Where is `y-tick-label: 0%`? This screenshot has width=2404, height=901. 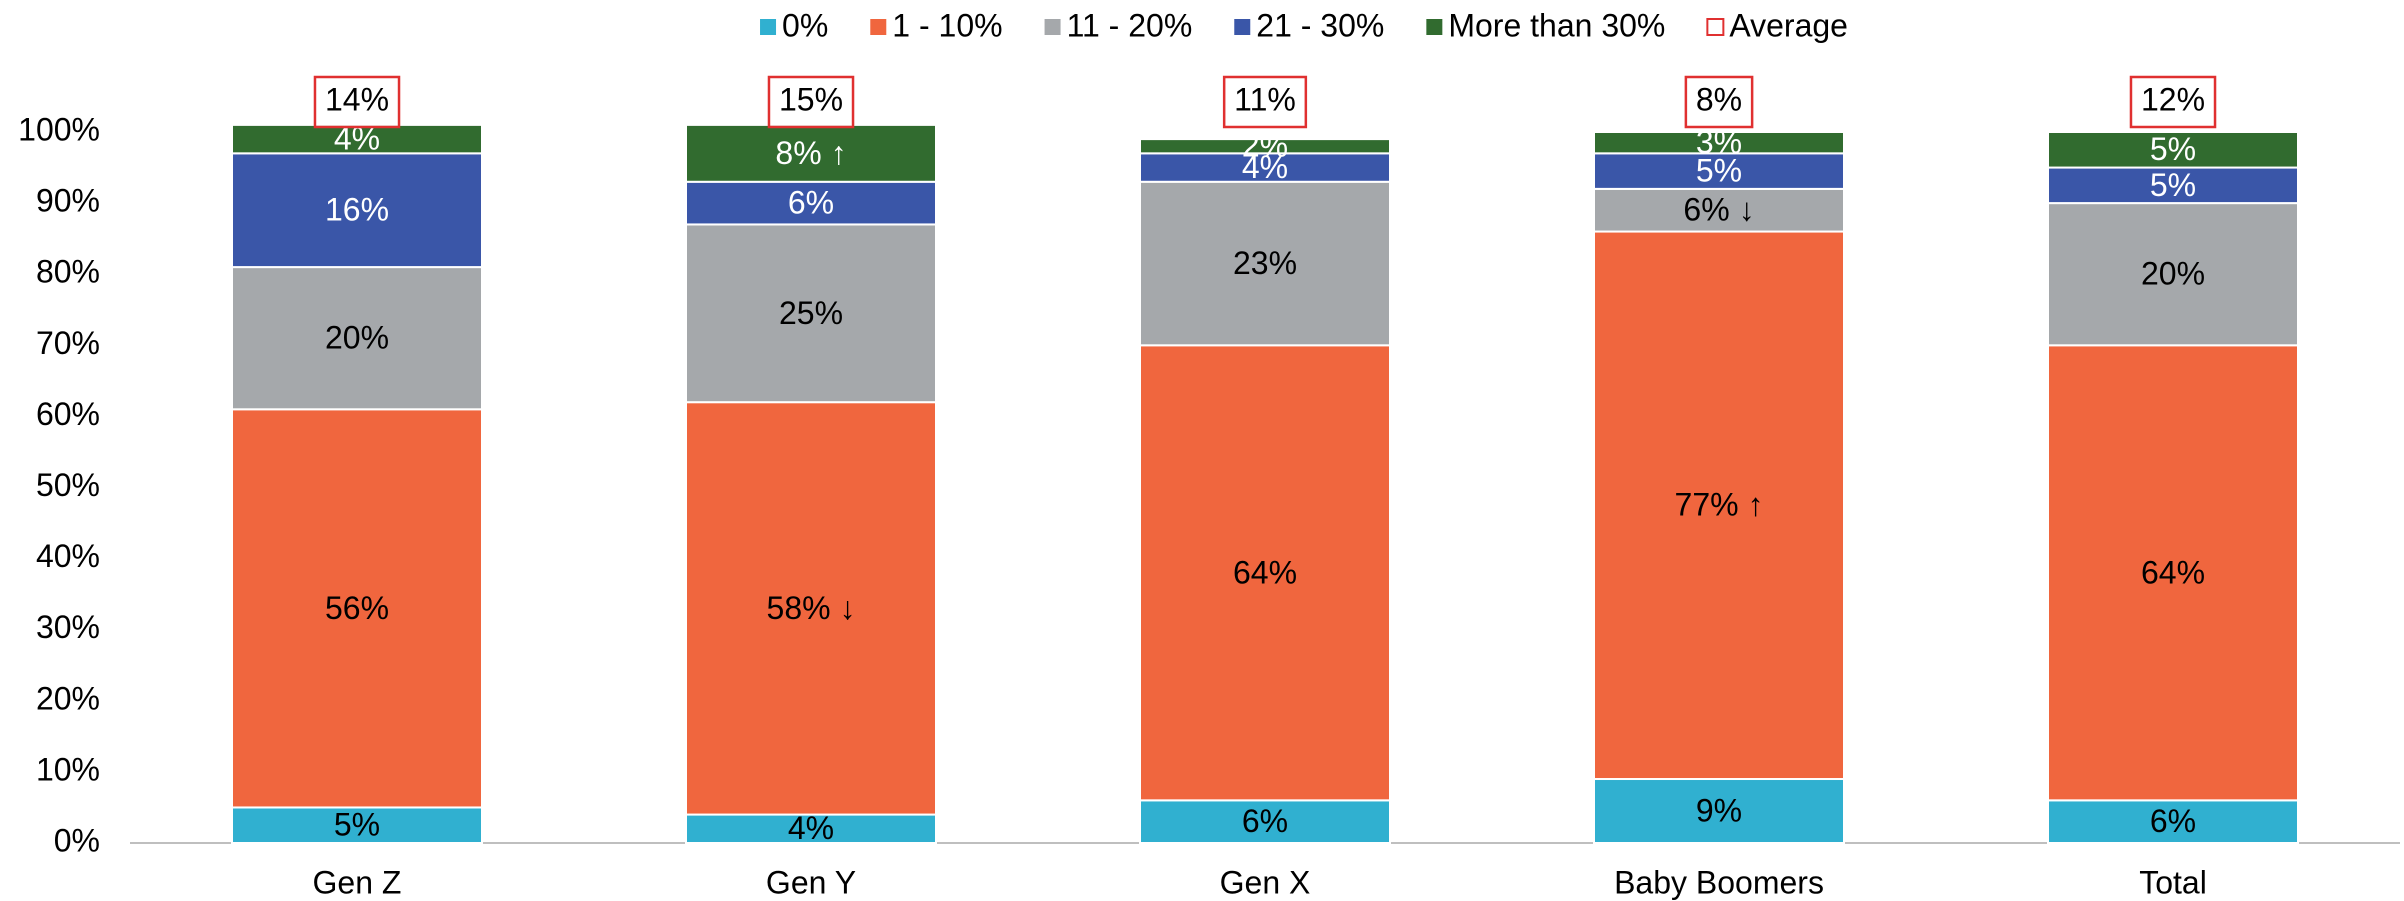 y-tick-label: 0% is located at coordinates (77, 840).